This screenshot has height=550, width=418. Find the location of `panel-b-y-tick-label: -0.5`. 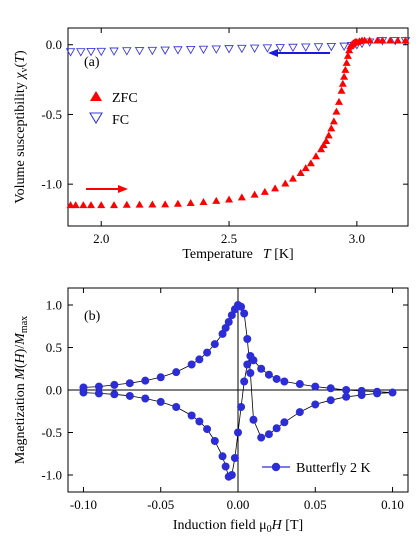

panel-b-y-tick-label: -0.5 is located at coordinates (51, 432).